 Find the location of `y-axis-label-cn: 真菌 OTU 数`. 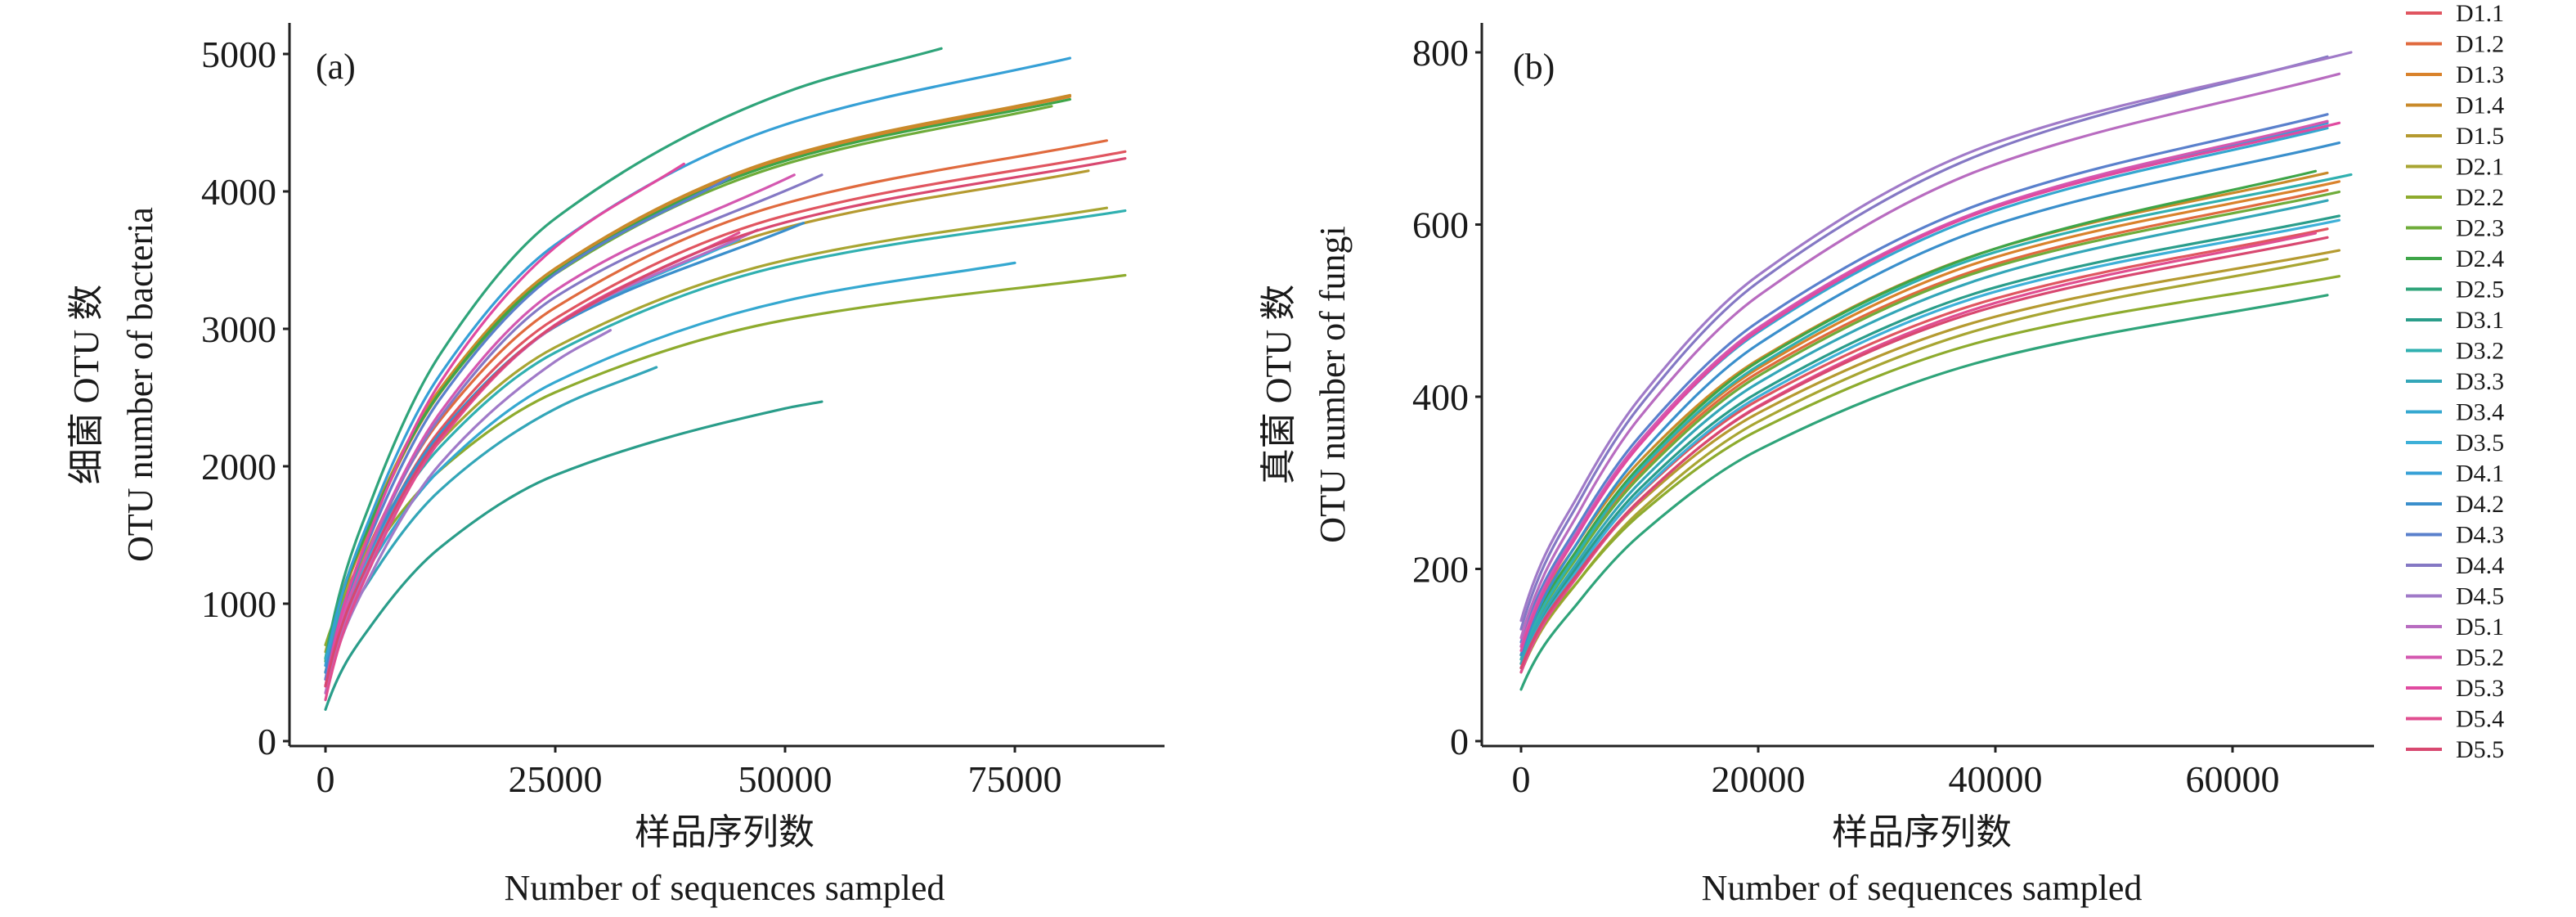

y-axis-label-cn: 真菌 OTU 数 is located at coordinates (1279, 384).